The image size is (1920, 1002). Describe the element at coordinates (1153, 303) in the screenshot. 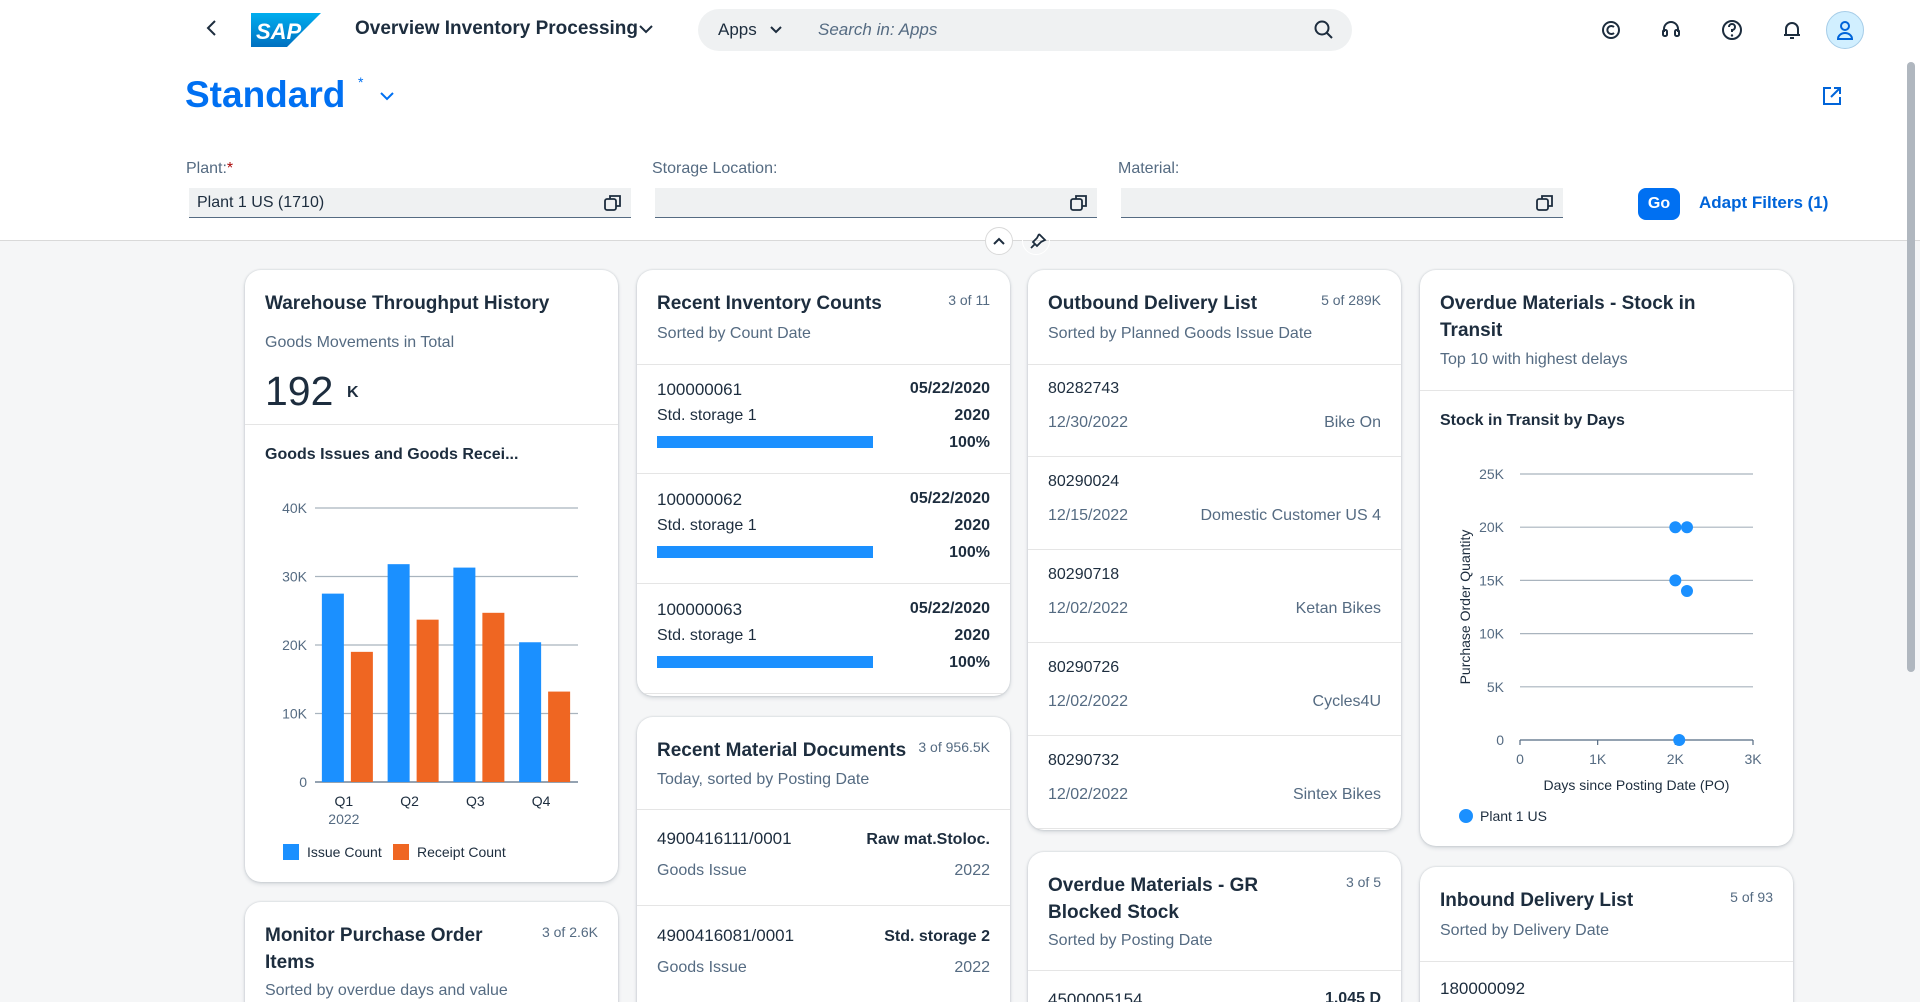

I see `card-title: Outbound Delivery List` at that location.